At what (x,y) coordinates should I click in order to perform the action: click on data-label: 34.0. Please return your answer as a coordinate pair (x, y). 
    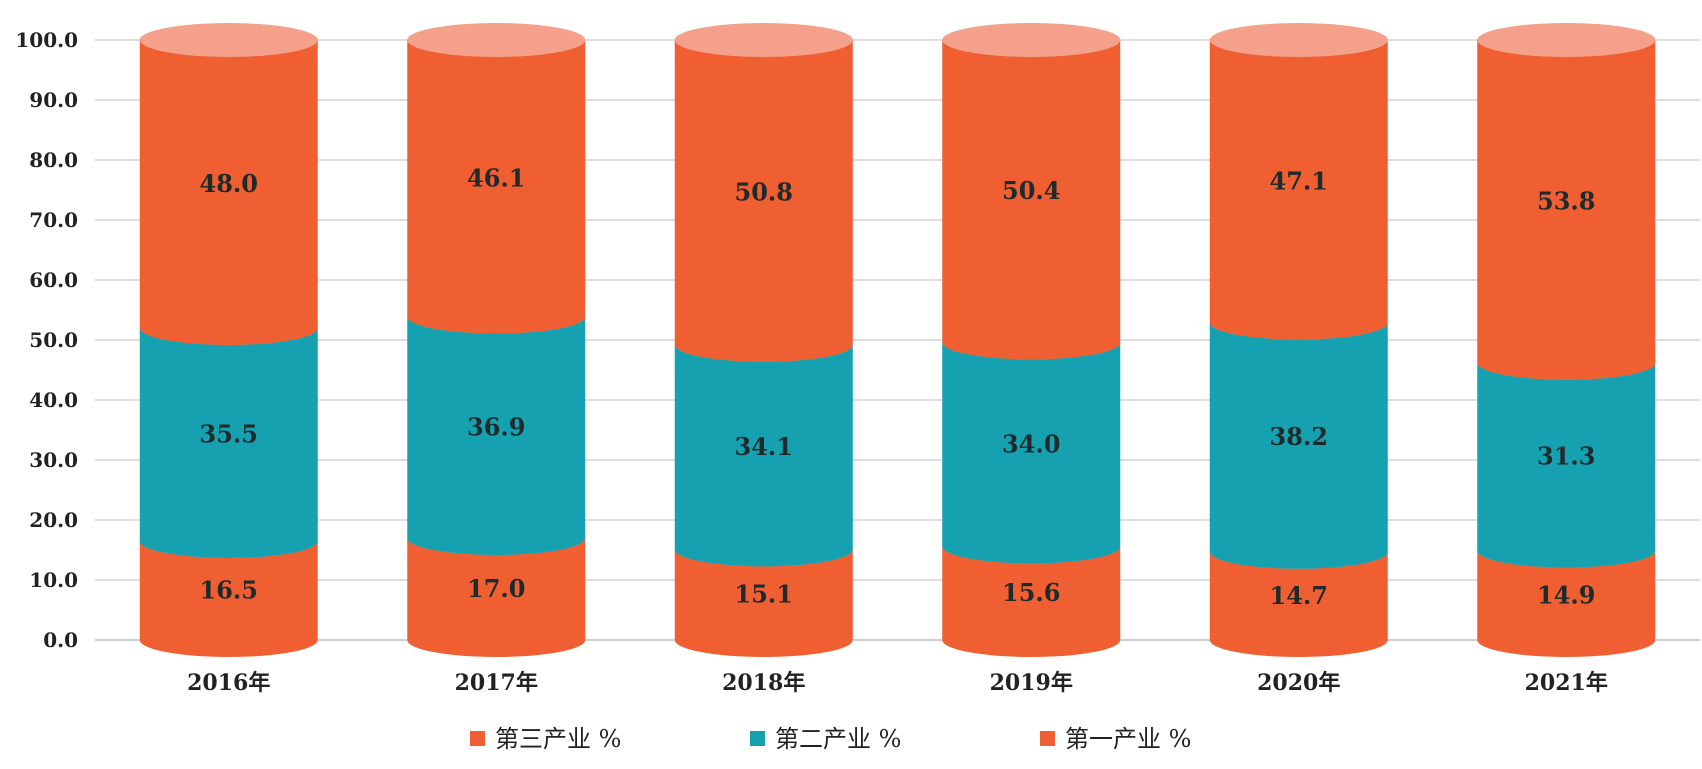
    Looking at the image, I should click on (1031, 443).